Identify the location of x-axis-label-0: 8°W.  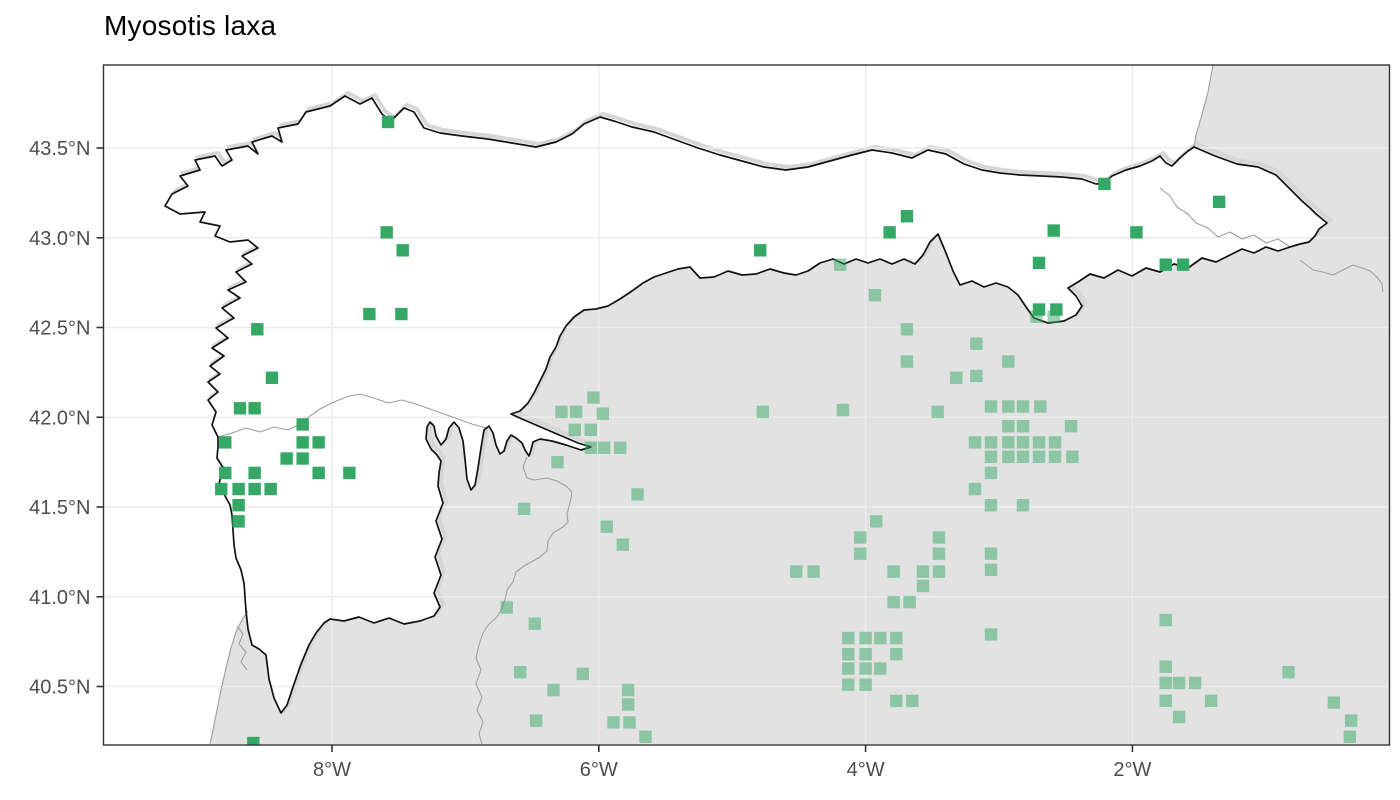
(332, 770).